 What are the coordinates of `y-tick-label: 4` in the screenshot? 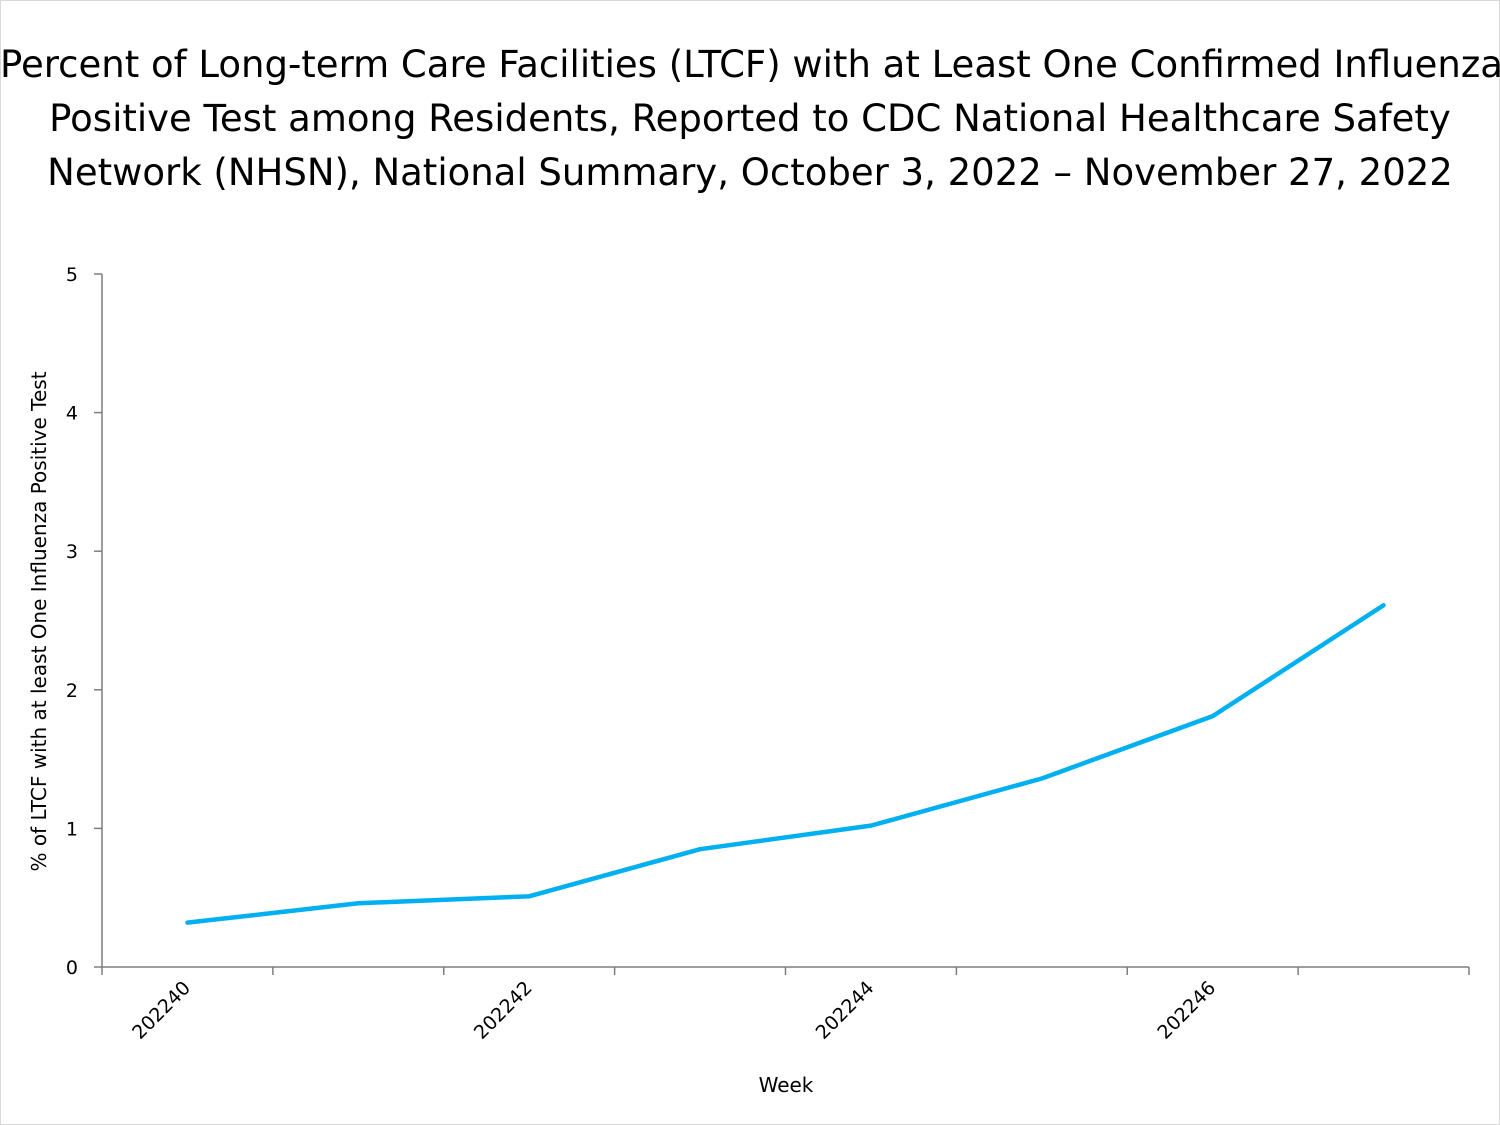 It's located at (72, 414).